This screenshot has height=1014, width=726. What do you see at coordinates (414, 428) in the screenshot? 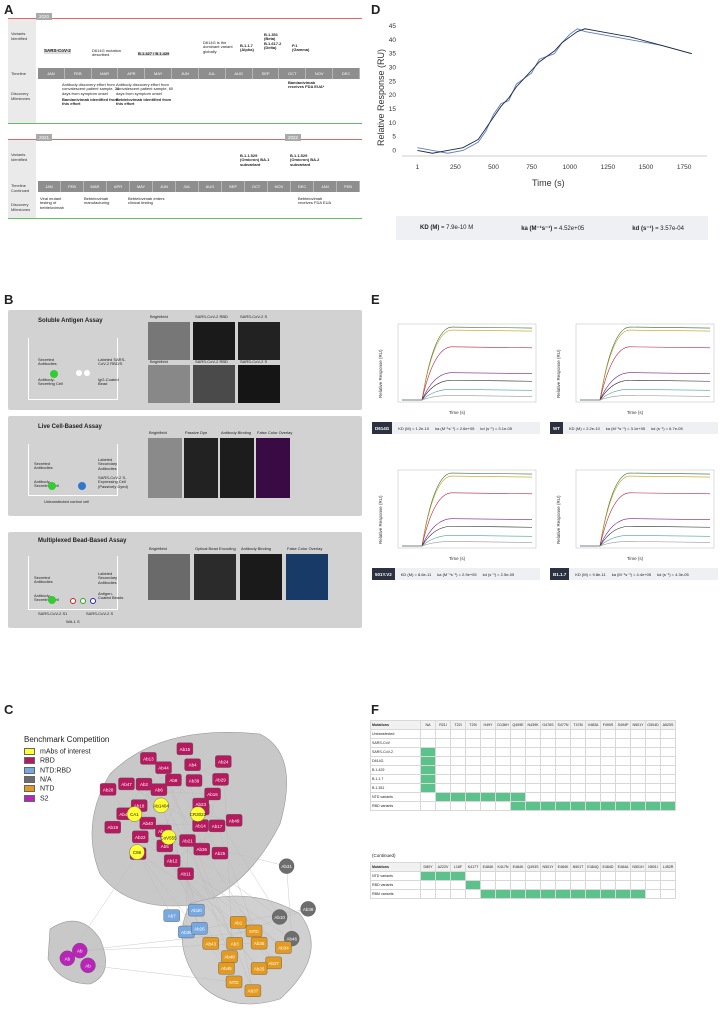
I see `kd-value: KD (M) = 1.2e-10` at bounding box center [414, 428].